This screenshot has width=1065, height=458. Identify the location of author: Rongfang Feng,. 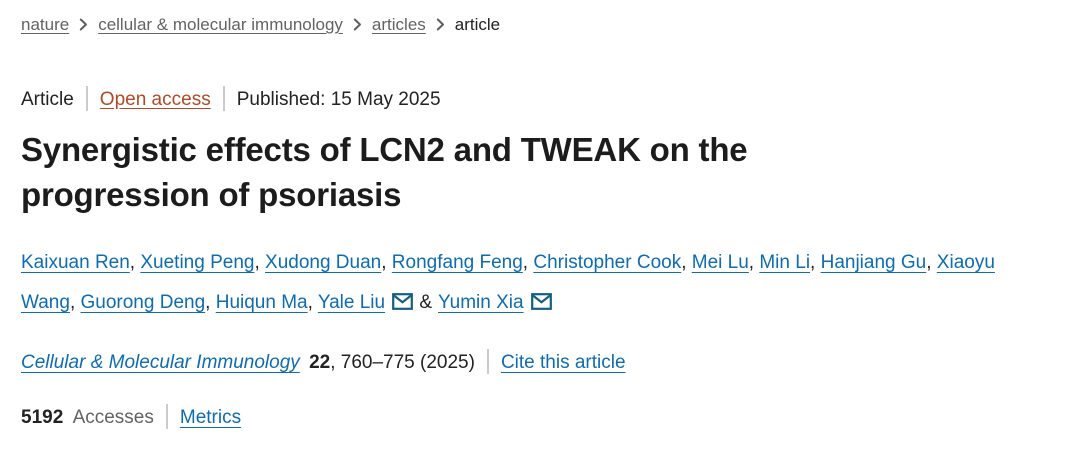
(460, 262).